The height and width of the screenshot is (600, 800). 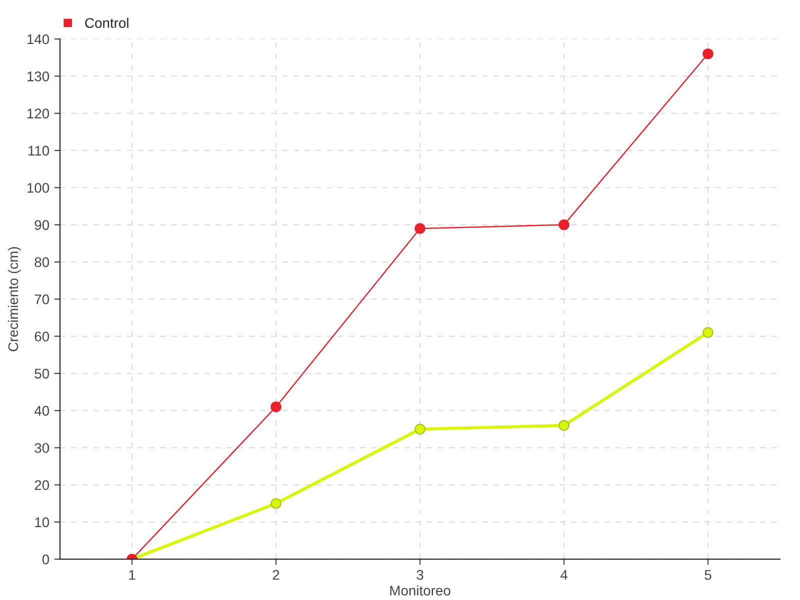 I want to click on y-tick-label: 130, so click(x=38, y=76).